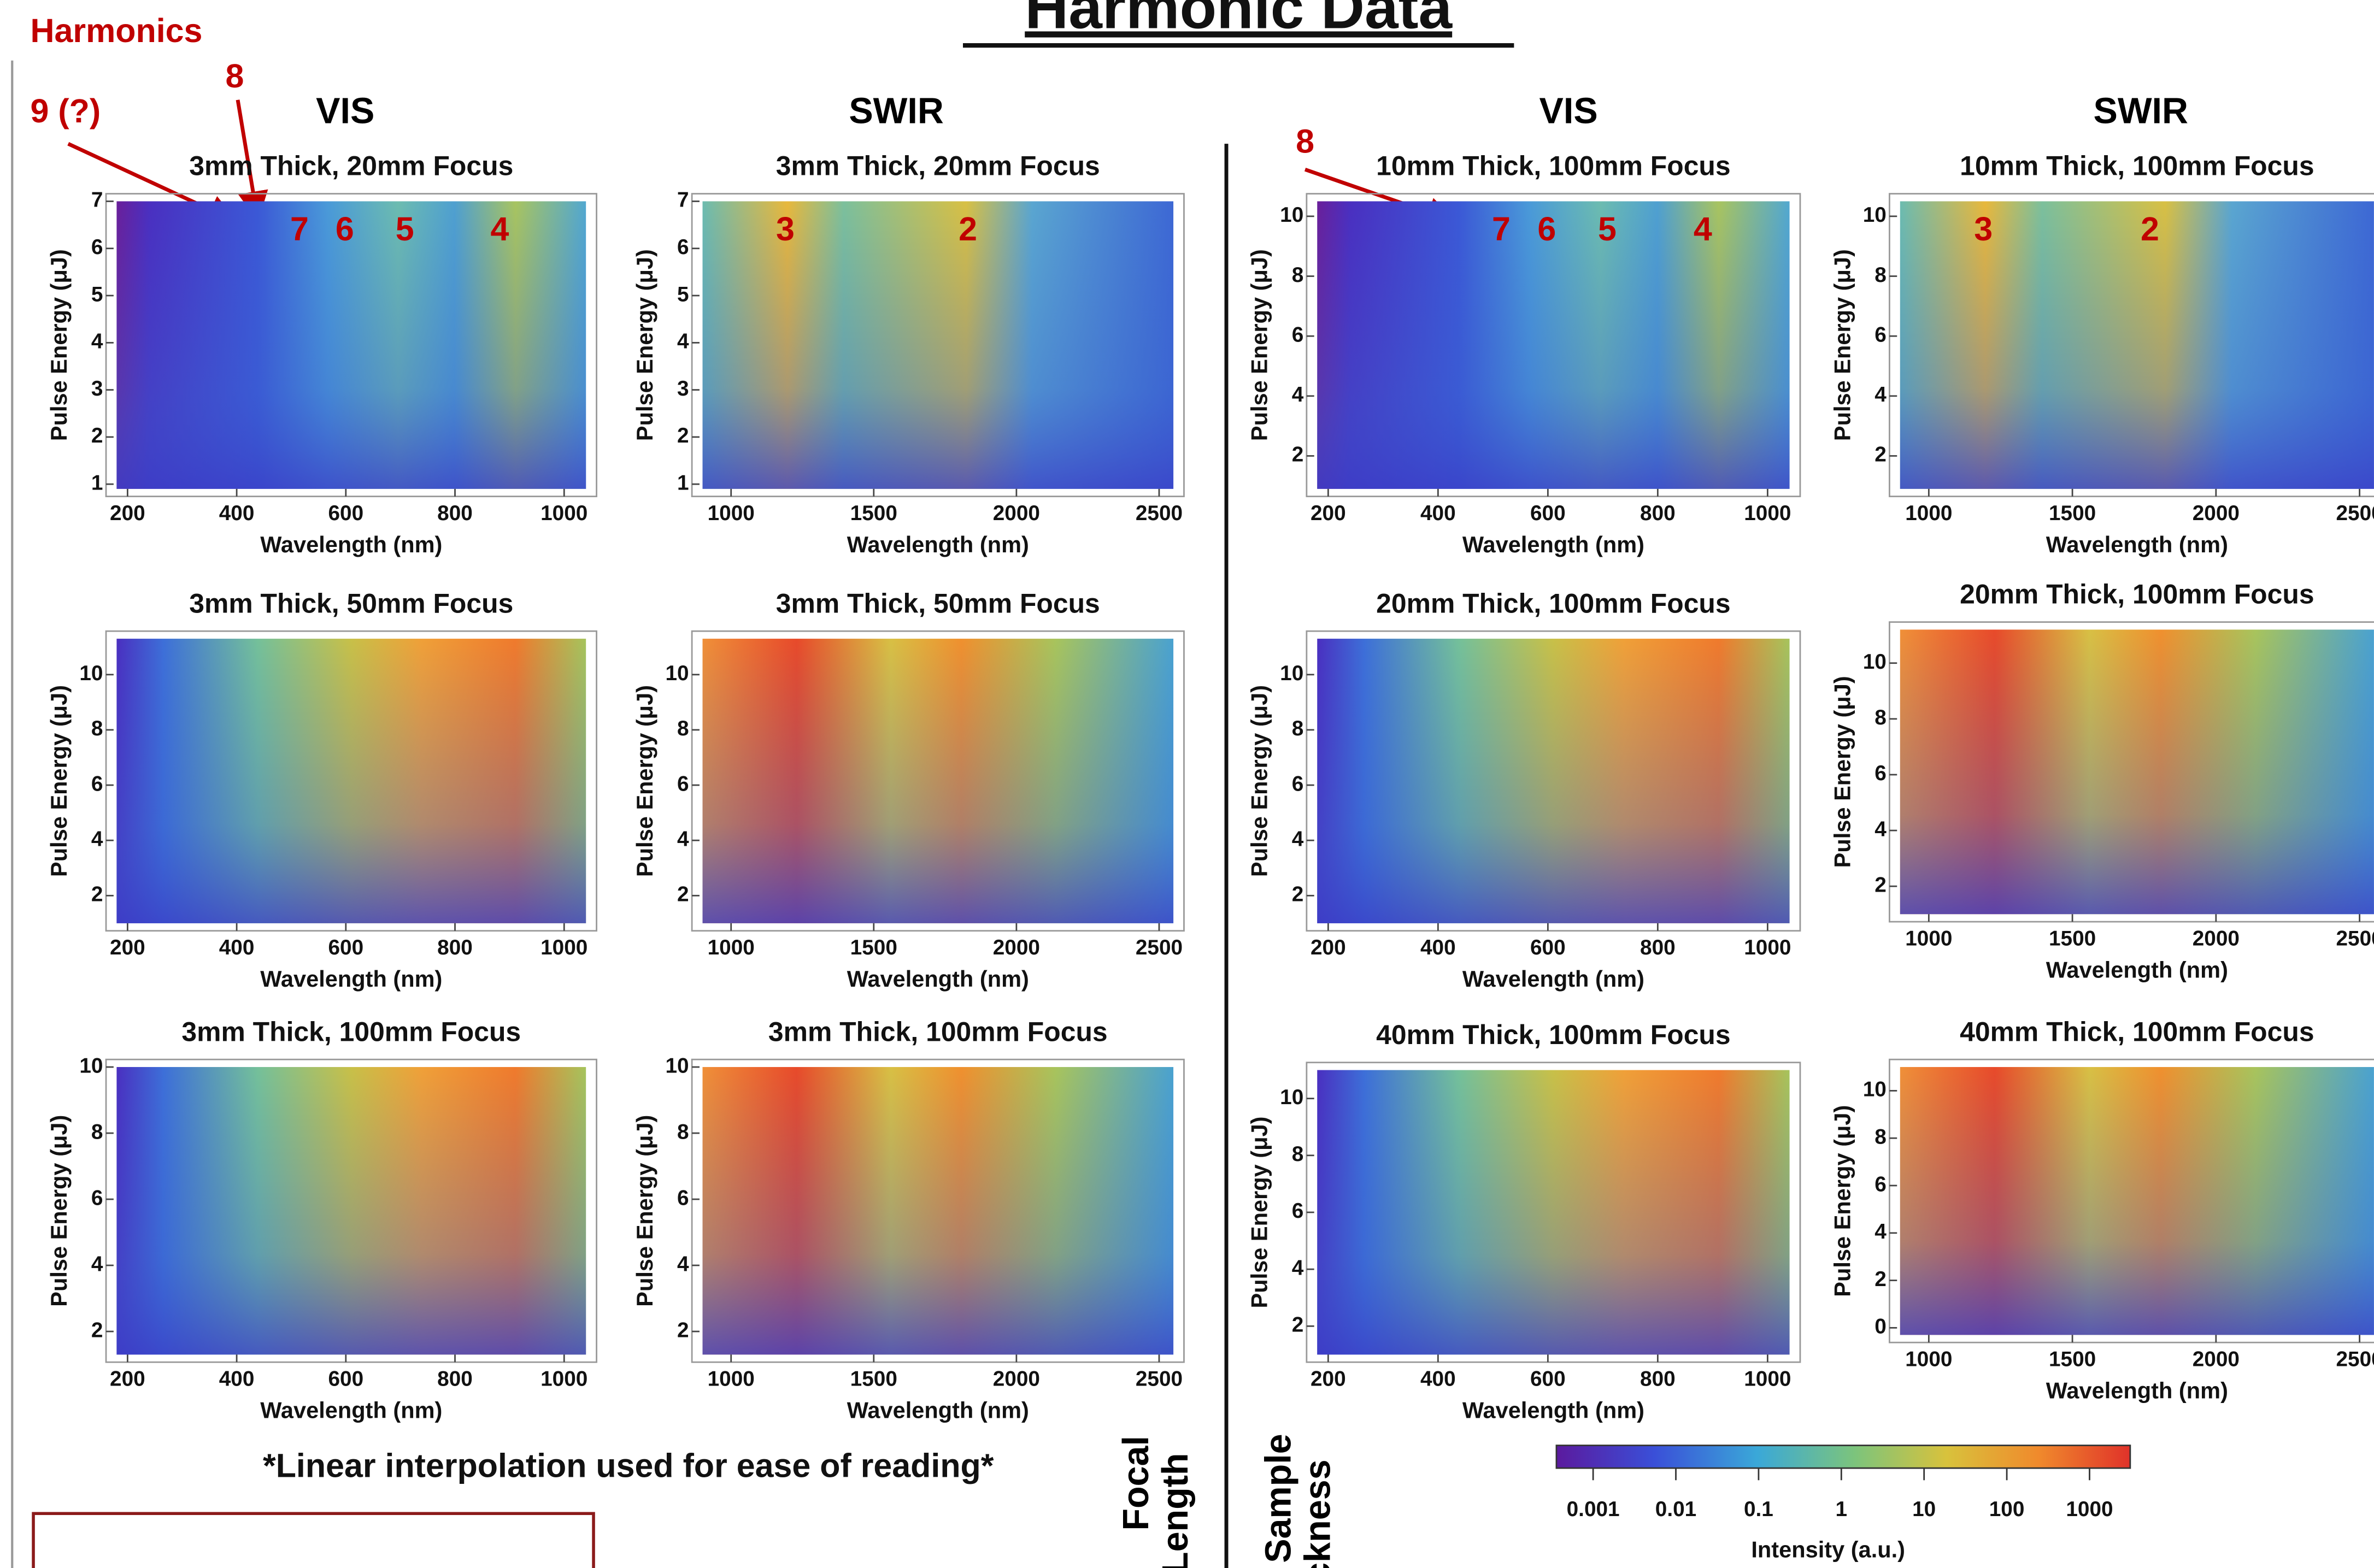 The height and width of the screenshot is (1568, 2374). Describe the element at coordinates (455, 513) in the screenshot. I see `x-tick-label: 800` at that location.